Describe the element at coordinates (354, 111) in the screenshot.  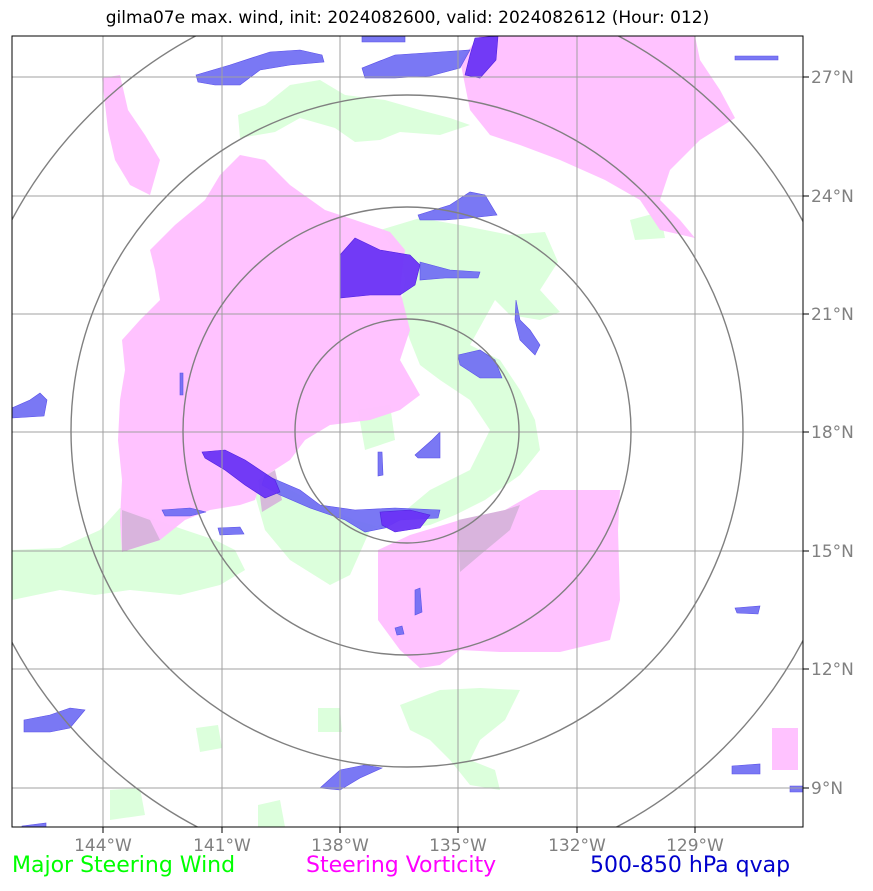
I see `wind-region-north` at that location.